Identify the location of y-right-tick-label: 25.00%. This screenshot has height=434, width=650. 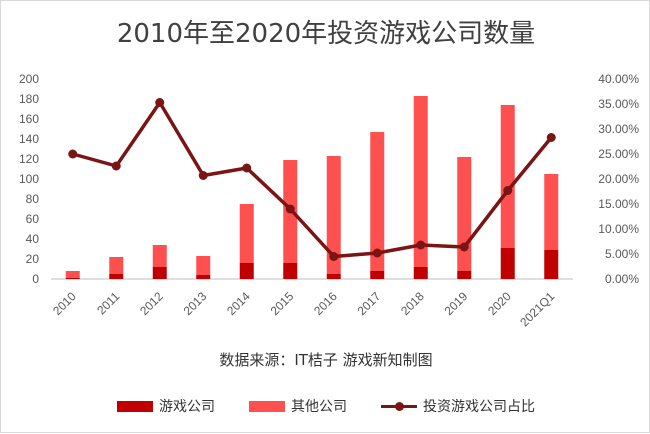
(618, 154).